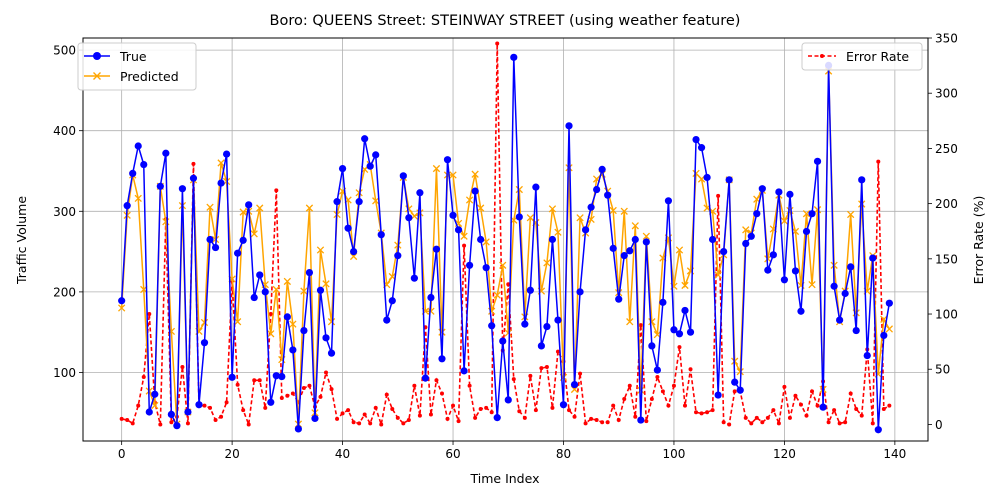  I want to click on y-tick-label: 500, so click(64, 51).